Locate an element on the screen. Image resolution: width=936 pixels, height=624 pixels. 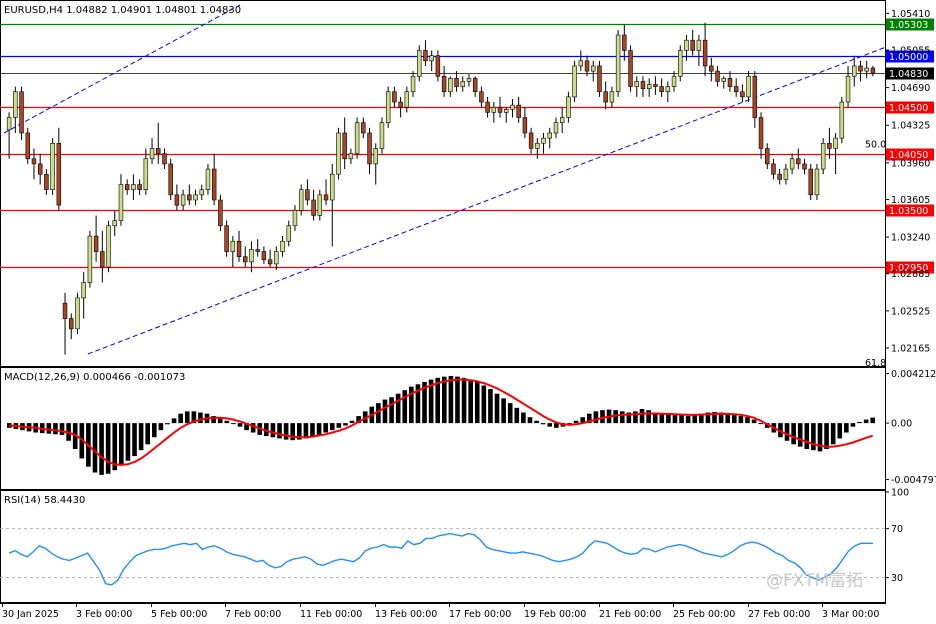
price-axis-label: 1.05410 is located at coordinates (910, 14).